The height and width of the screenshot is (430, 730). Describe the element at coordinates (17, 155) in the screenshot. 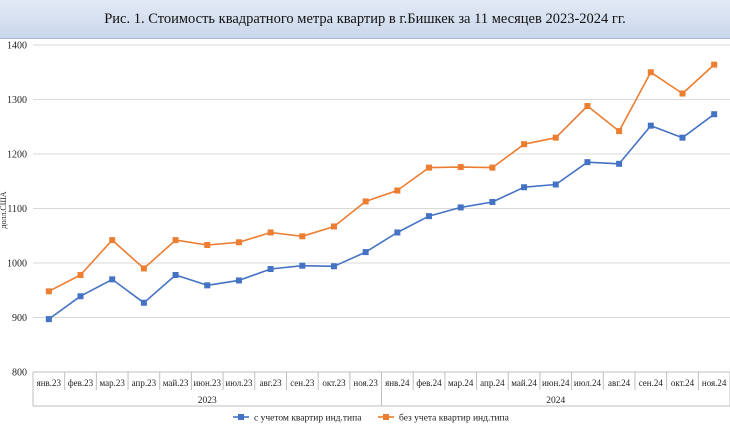

I see `y-tick-label: 1200` at that location.